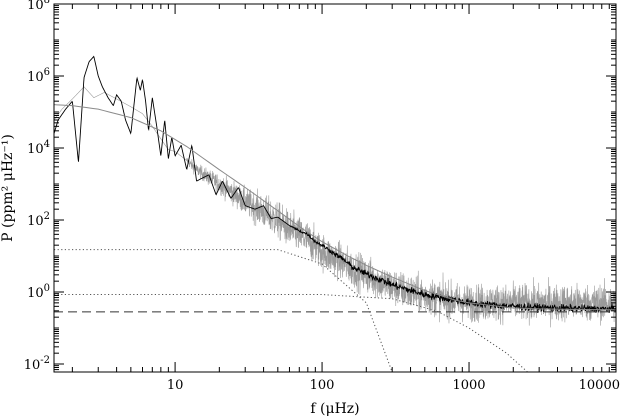 Image resolution: width=638 pixels, height=418 pixels. Describe the element at coordinates (38, 6) in the screenshot. I see `y-tick-label: 108` at that location.